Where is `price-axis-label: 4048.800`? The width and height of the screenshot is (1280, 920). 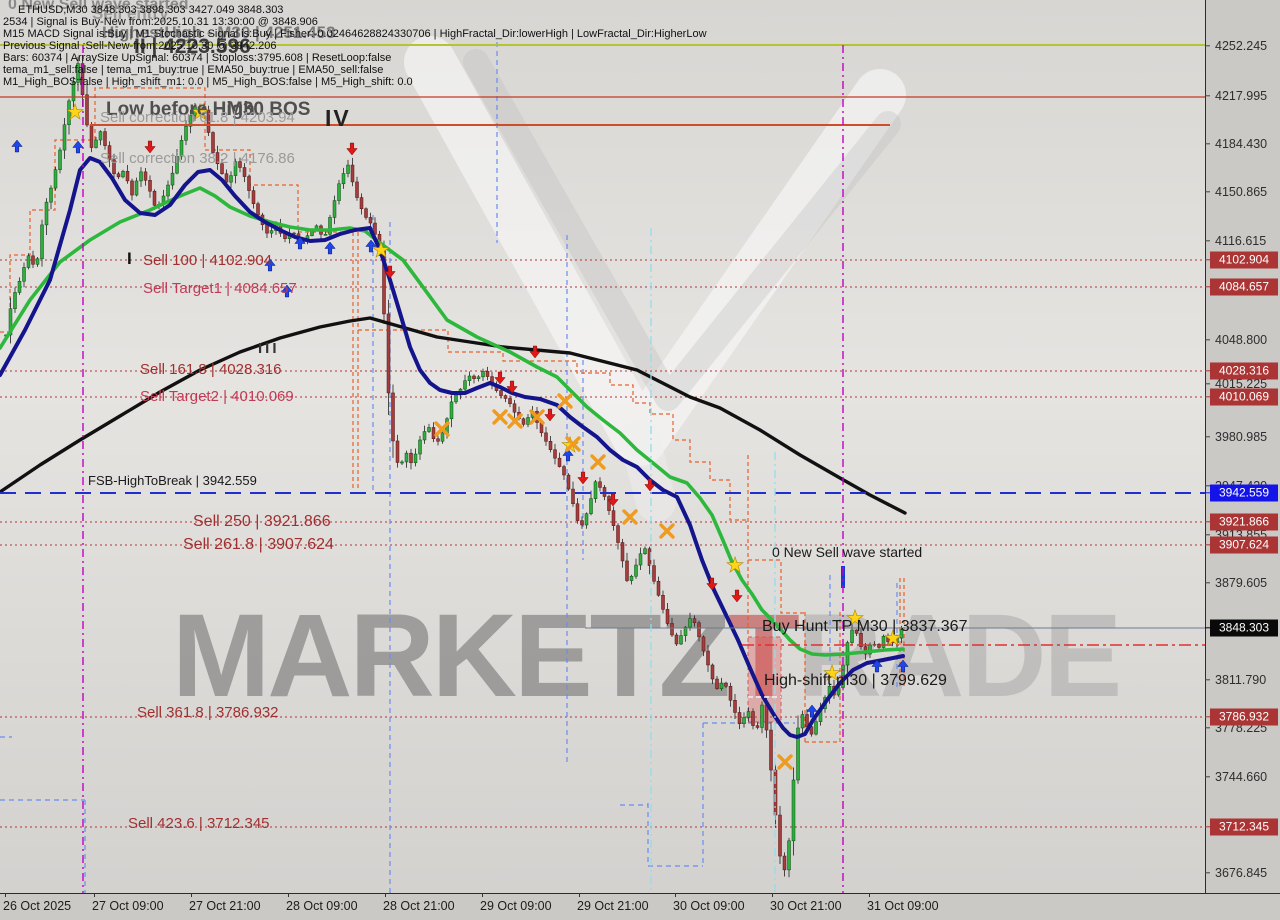
price-axis-label: 4048.800 is located at coordinates (1241, 340).